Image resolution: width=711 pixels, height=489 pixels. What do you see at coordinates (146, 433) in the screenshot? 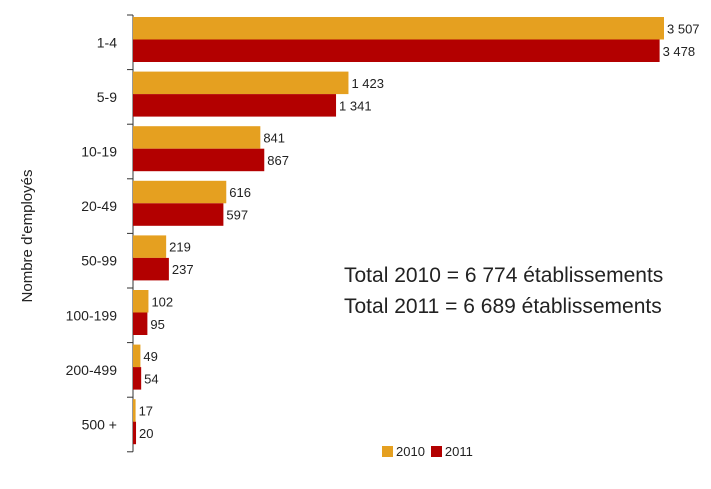
I see `data-label-2011: 20` at bounding box center [146, 433].